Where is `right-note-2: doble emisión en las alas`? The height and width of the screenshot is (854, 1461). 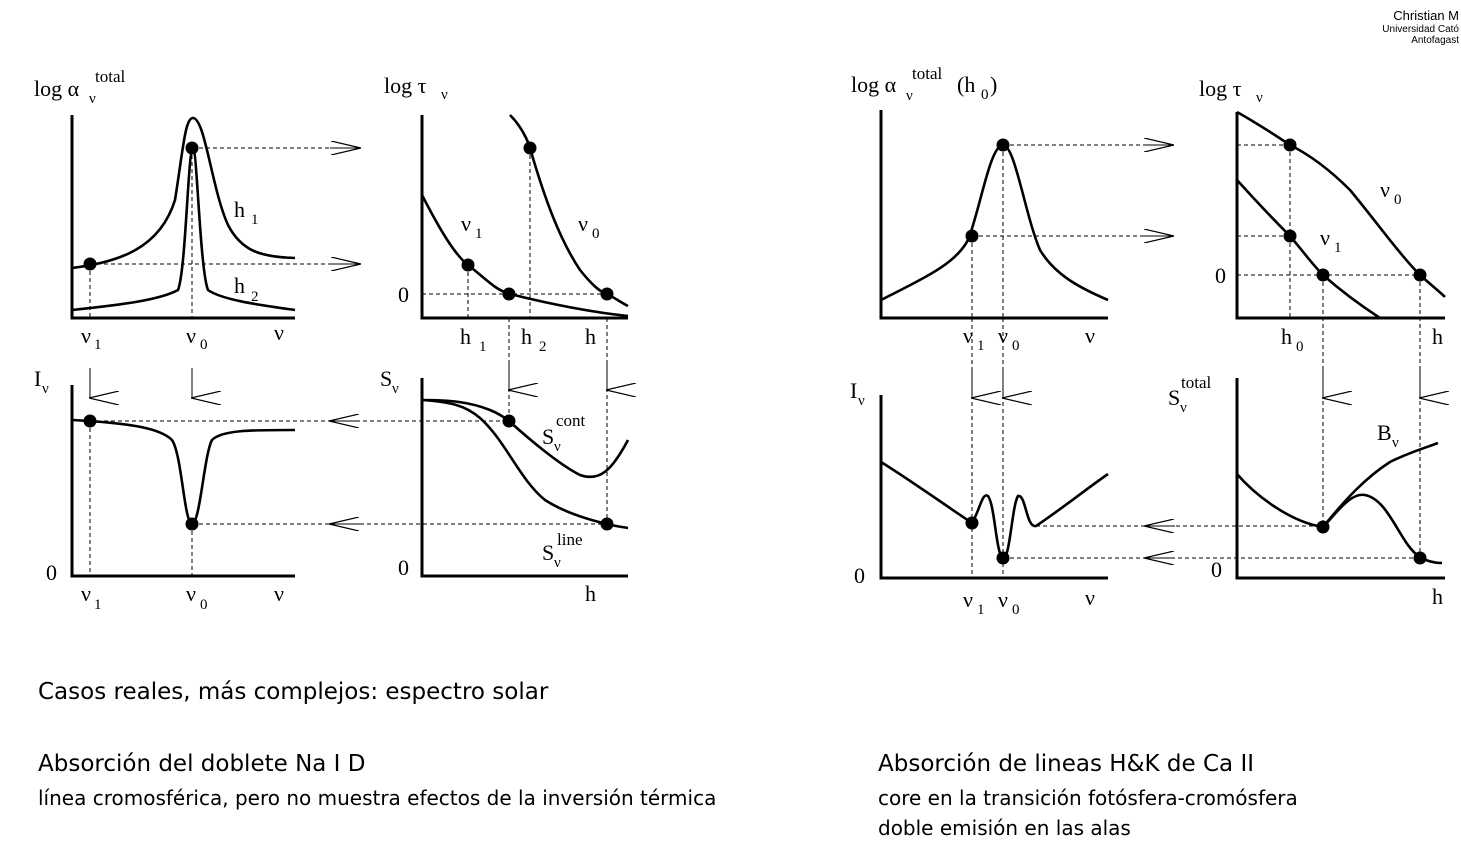 right-note-2: doble emisión en las alas is located at coordinates (1004, 828).